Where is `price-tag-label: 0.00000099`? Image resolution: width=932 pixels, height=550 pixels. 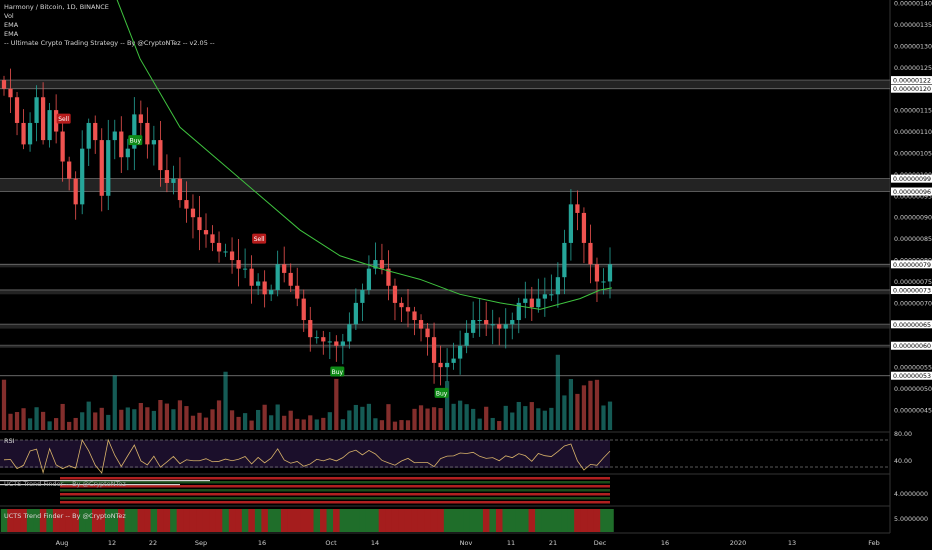
price-tag-label: 0.00000099 is located at coordinates (912, 179).